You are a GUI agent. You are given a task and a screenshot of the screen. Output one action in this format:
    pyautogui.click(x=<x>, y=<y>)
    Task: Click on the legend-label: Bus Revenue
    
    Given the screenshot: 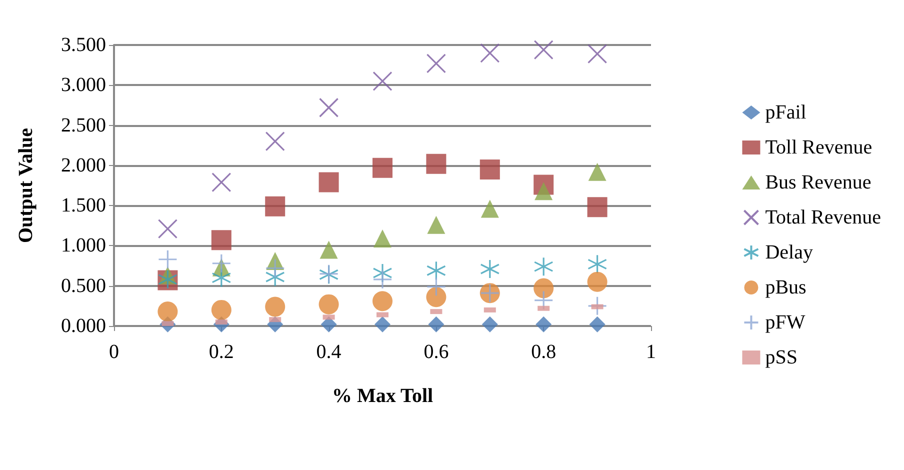 What is the action you would take?
    pyautogui.click(x=818, y=183)
    